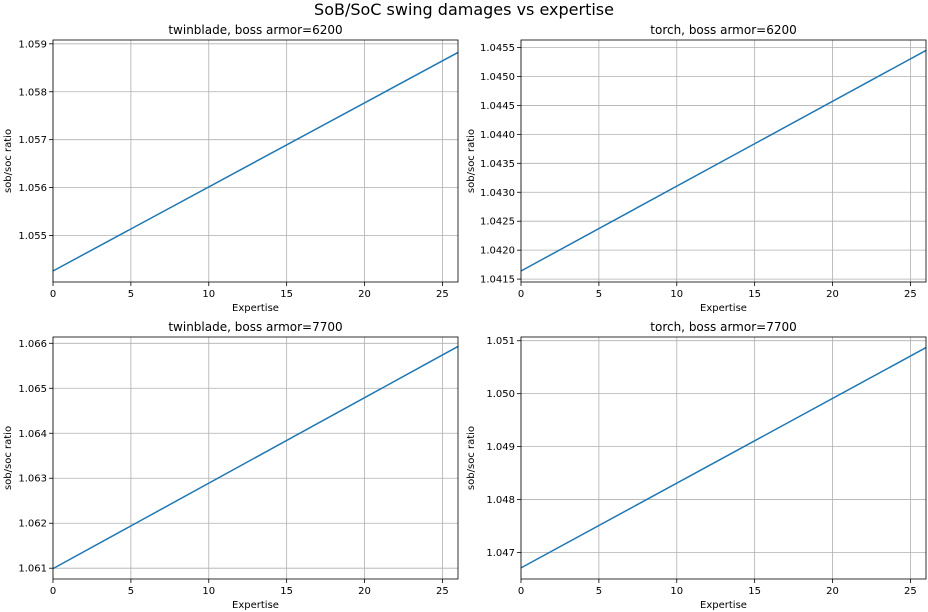 The width and height of the screenshot is (928, 612). I want to click on y-tick-label: 1.049, so click(500, 447).